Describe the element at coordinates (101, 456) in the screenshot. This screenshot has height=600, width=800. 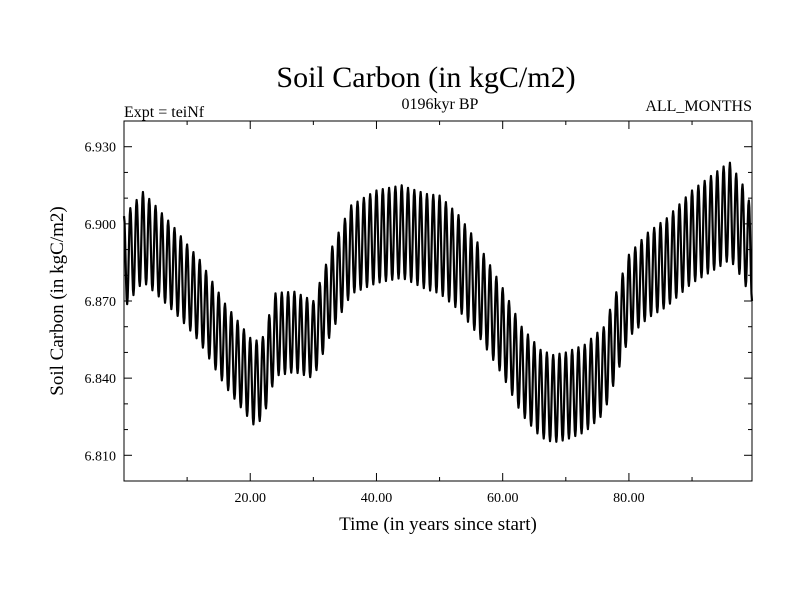
I see `y-tick-label: 6.810` at that location.